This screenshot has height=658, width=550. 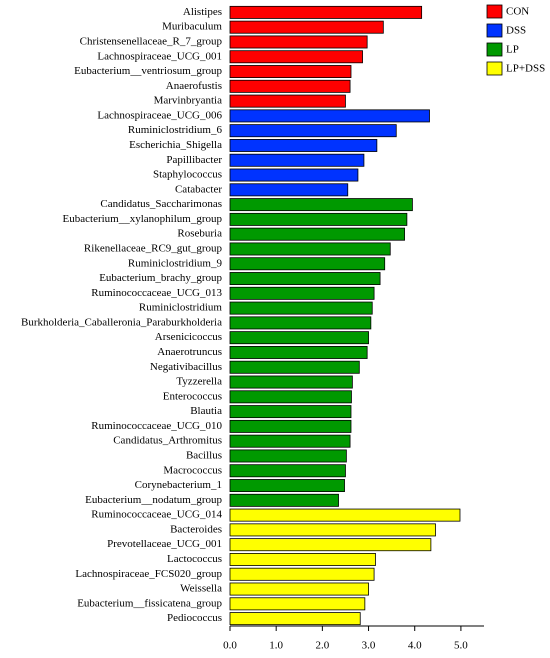 What do you see at coordinates (178, 485) in the screenshot?
I see `y-tick-label: Corynebacterium_1` at bounding box center [178, 485].